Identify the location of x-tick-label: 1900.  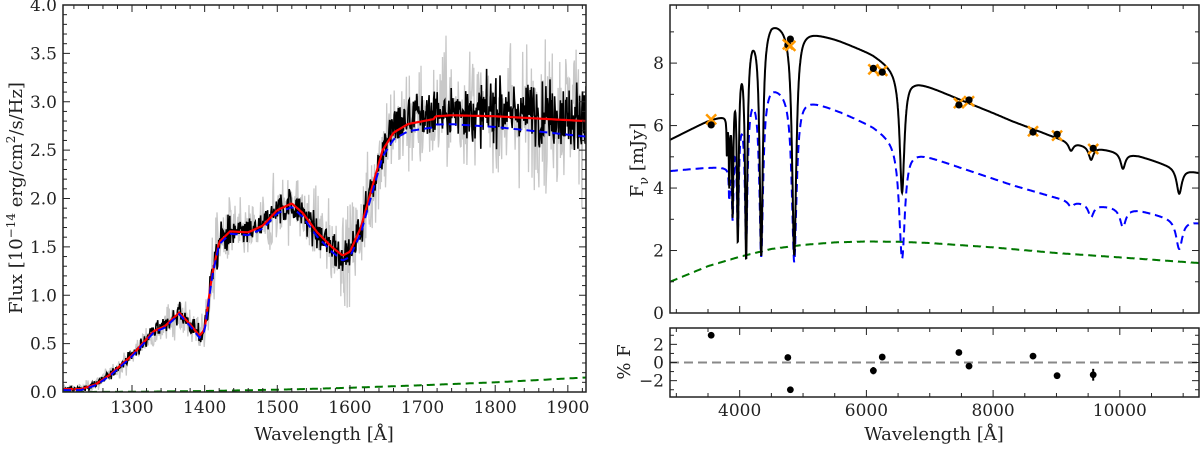
(567, 408).